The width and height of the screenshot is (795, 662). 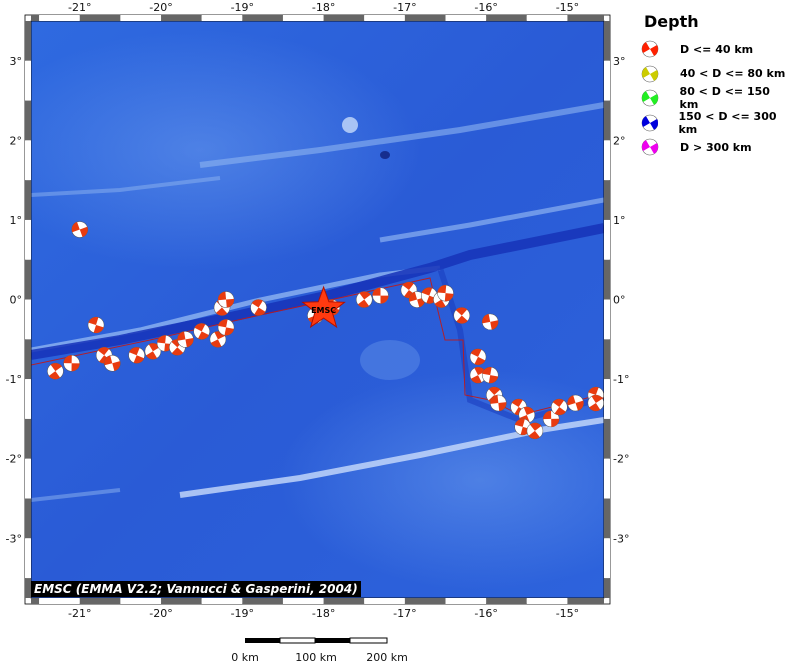 I want to click on lon-tick-label: -21°, so click(x=79, y=613).